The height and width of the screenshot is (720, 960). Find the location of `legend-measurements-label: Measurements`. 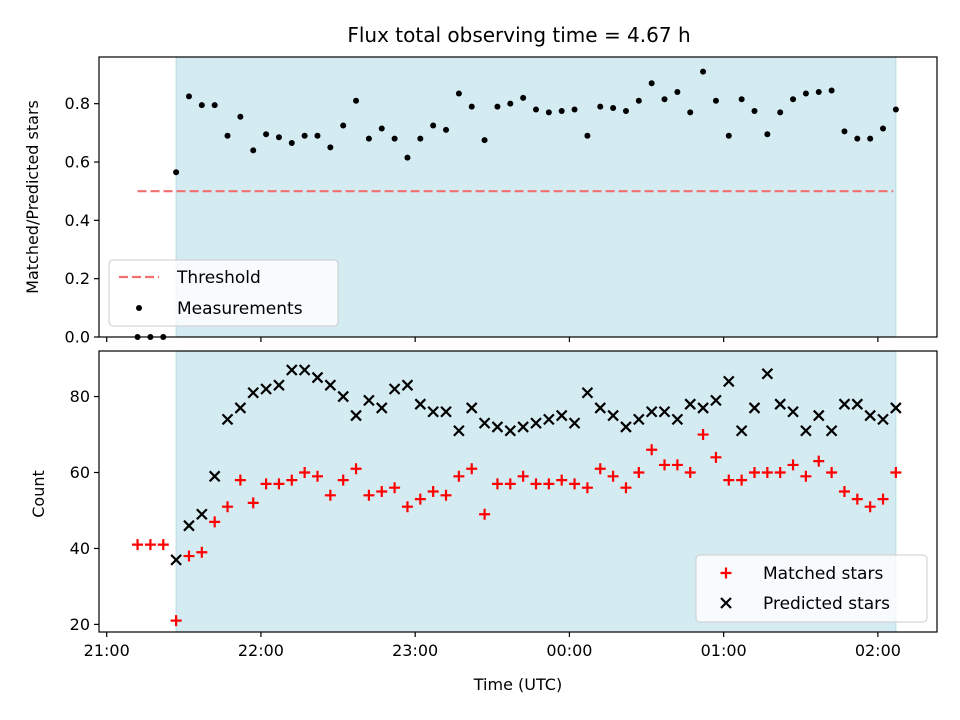

legend-measurements-label: Measurements is located at coordinates (240, 309).